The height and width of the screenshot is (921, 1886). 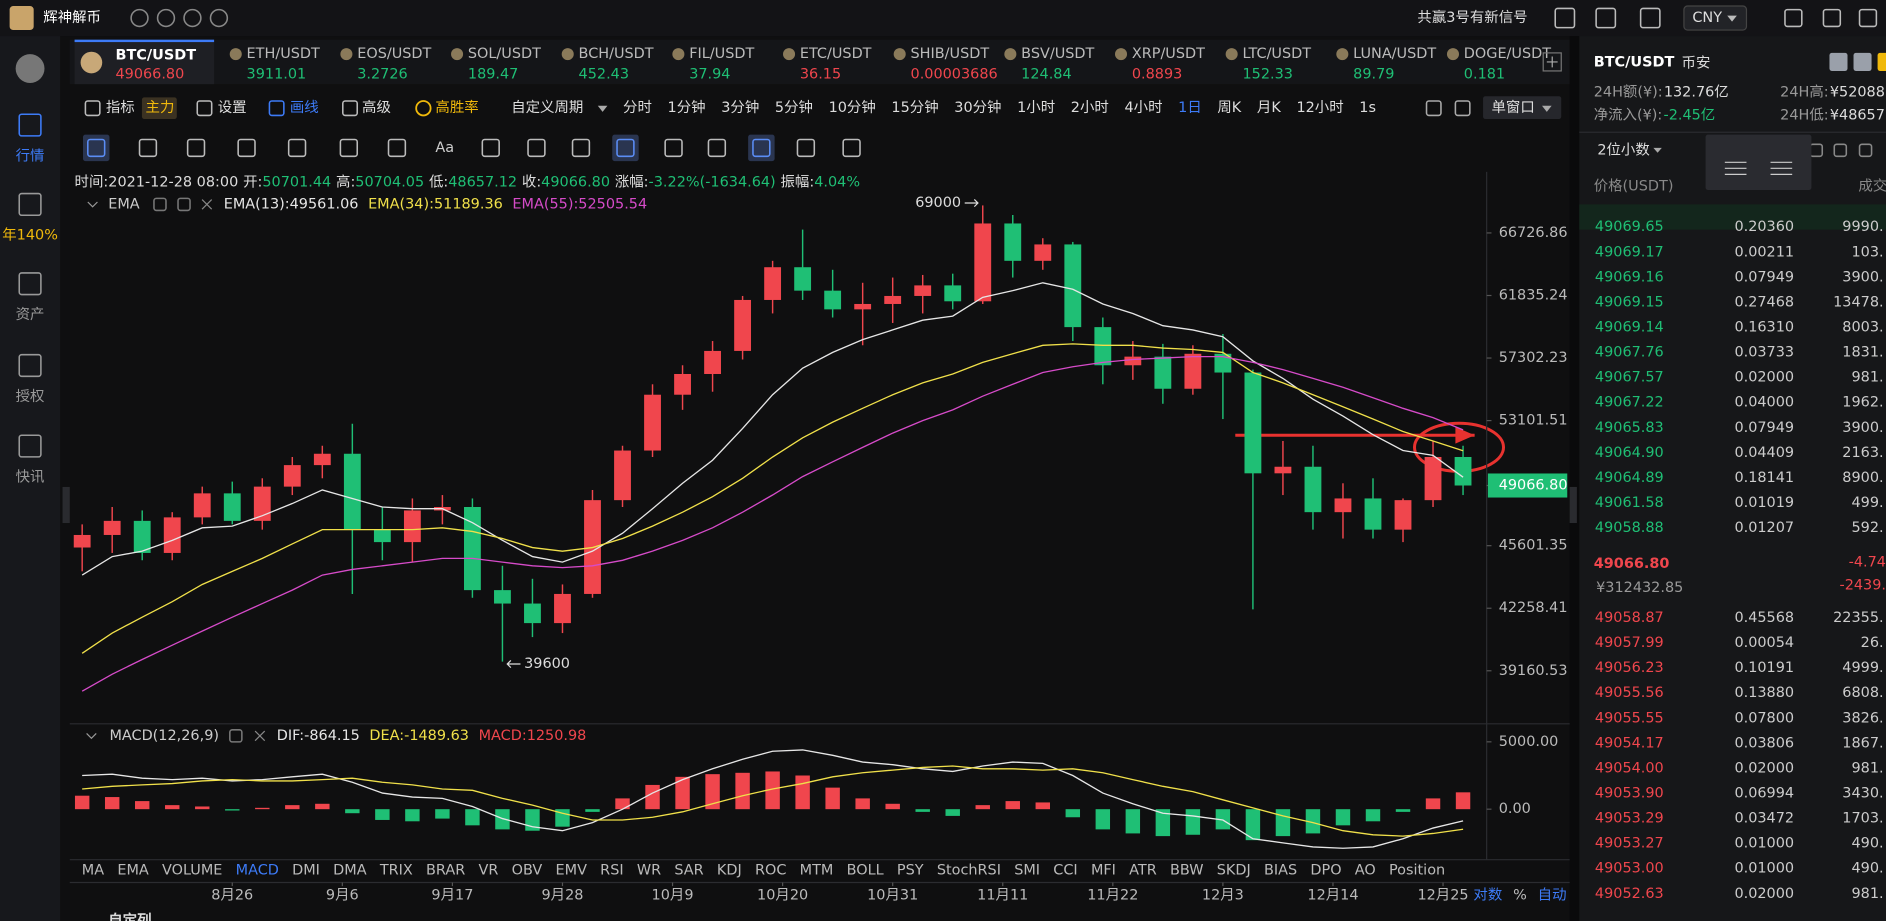 What do you see at coordinates (1629, 302) in the screenshot?
I see `order-price: 49069.15` at bounding box center [1629, 302].